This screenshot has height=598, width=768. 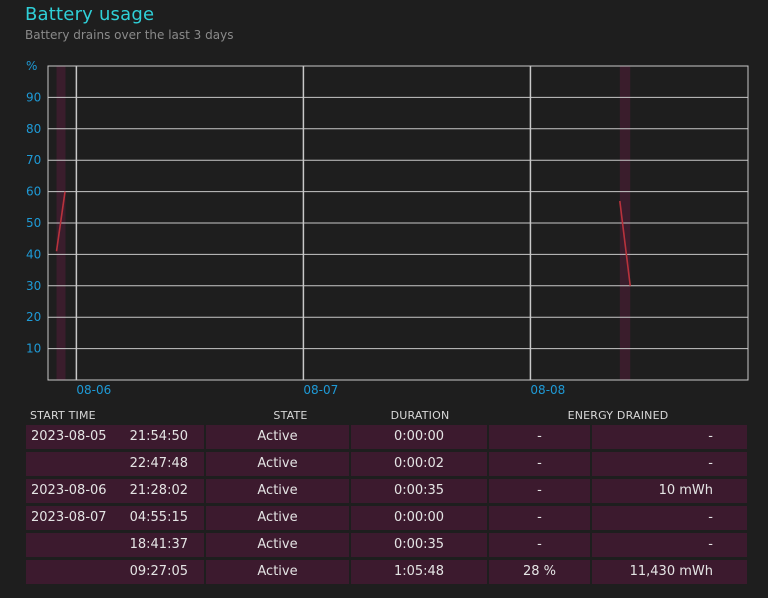 What do you see at coordinates (669, 572) in the screenshot?
I see `energy-mwh-cell: 11,430 mWh` at bounding box center [669, 572].